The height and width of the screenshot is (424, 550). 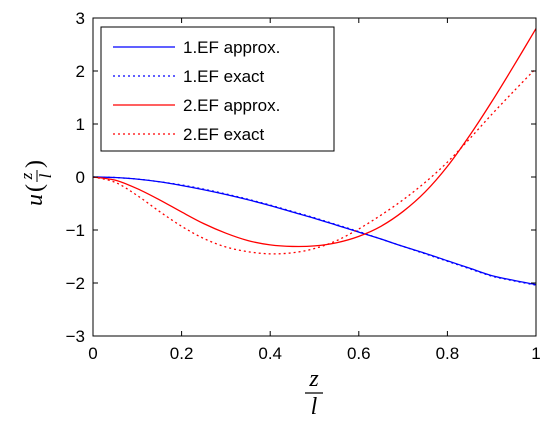 I want to click on x-tick-label: 0, so click(x=92, y=353).